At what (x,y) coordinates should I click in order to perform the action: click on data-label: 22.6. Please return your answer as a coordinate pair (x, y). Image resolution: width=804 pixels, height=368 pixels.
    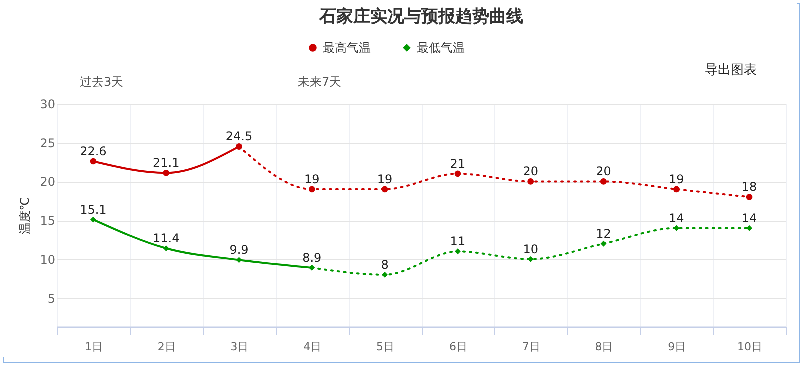
    Looking at the image, I should click on (93, 151).